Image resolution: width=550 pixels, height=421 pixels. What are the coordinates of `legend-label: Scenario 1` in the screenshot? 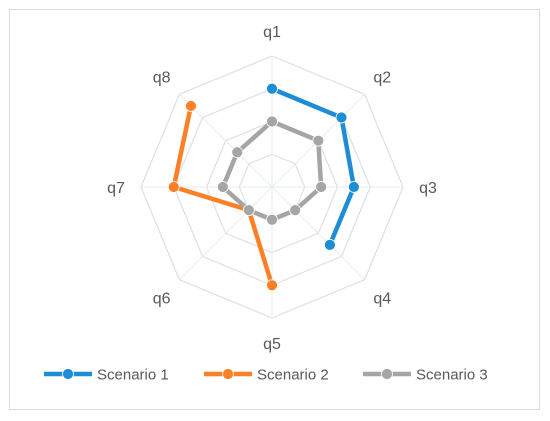 It's located at (133, 375).